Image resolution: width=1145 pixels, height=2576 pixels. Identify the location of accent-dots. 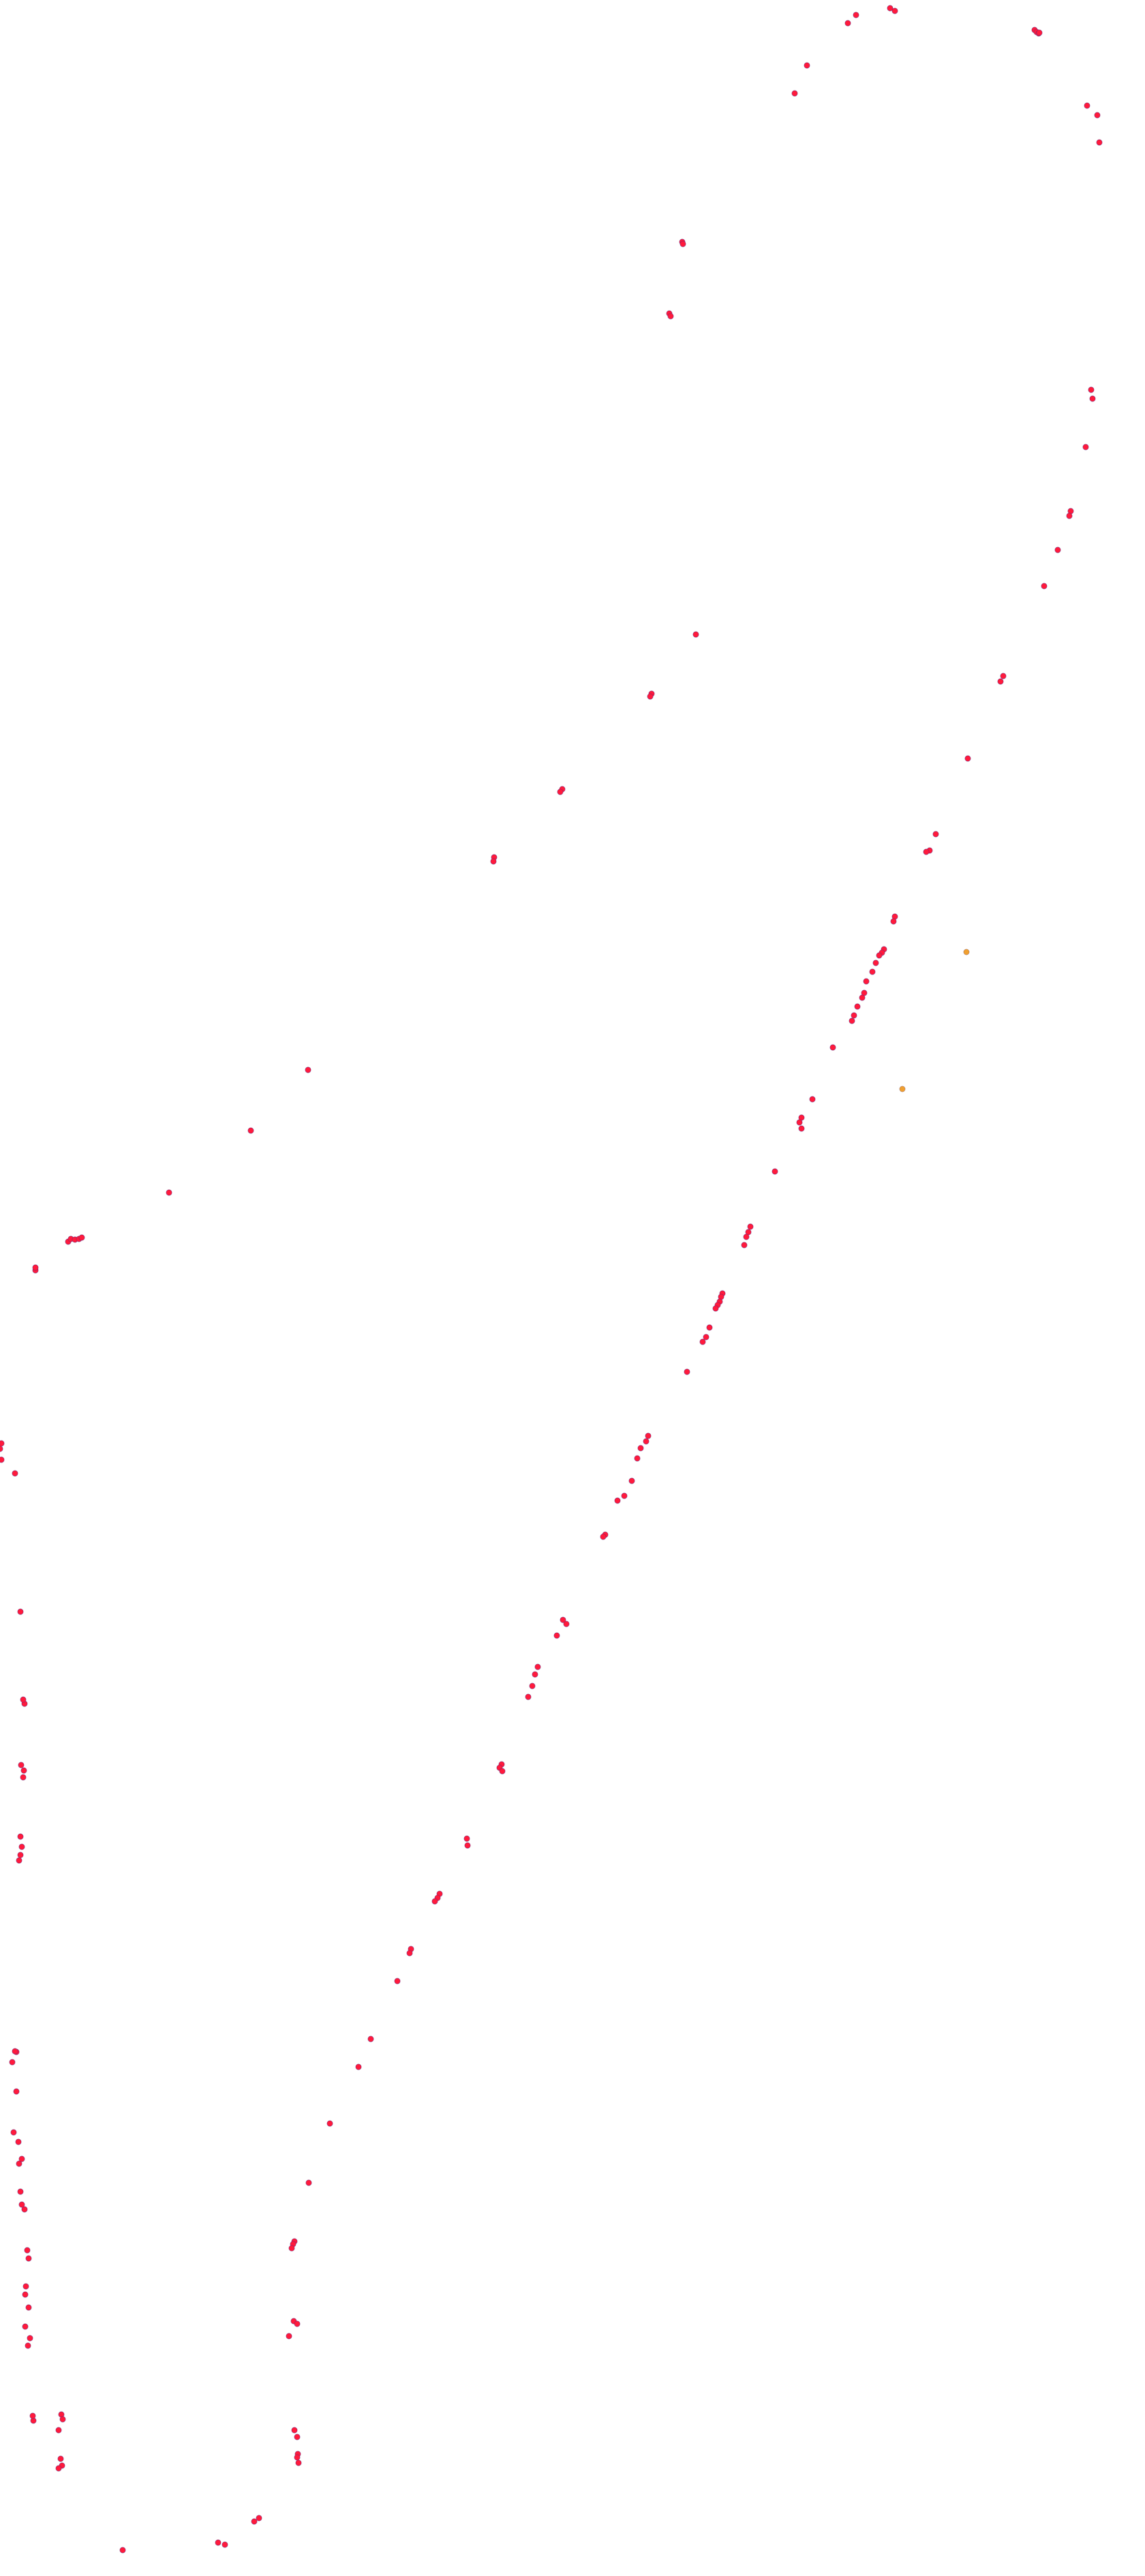
(935, 1020).